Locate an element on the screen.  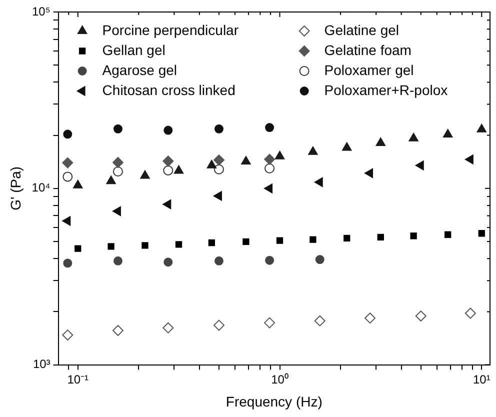
x-tick-label: 10¹ is located at coordinates (481, 379).